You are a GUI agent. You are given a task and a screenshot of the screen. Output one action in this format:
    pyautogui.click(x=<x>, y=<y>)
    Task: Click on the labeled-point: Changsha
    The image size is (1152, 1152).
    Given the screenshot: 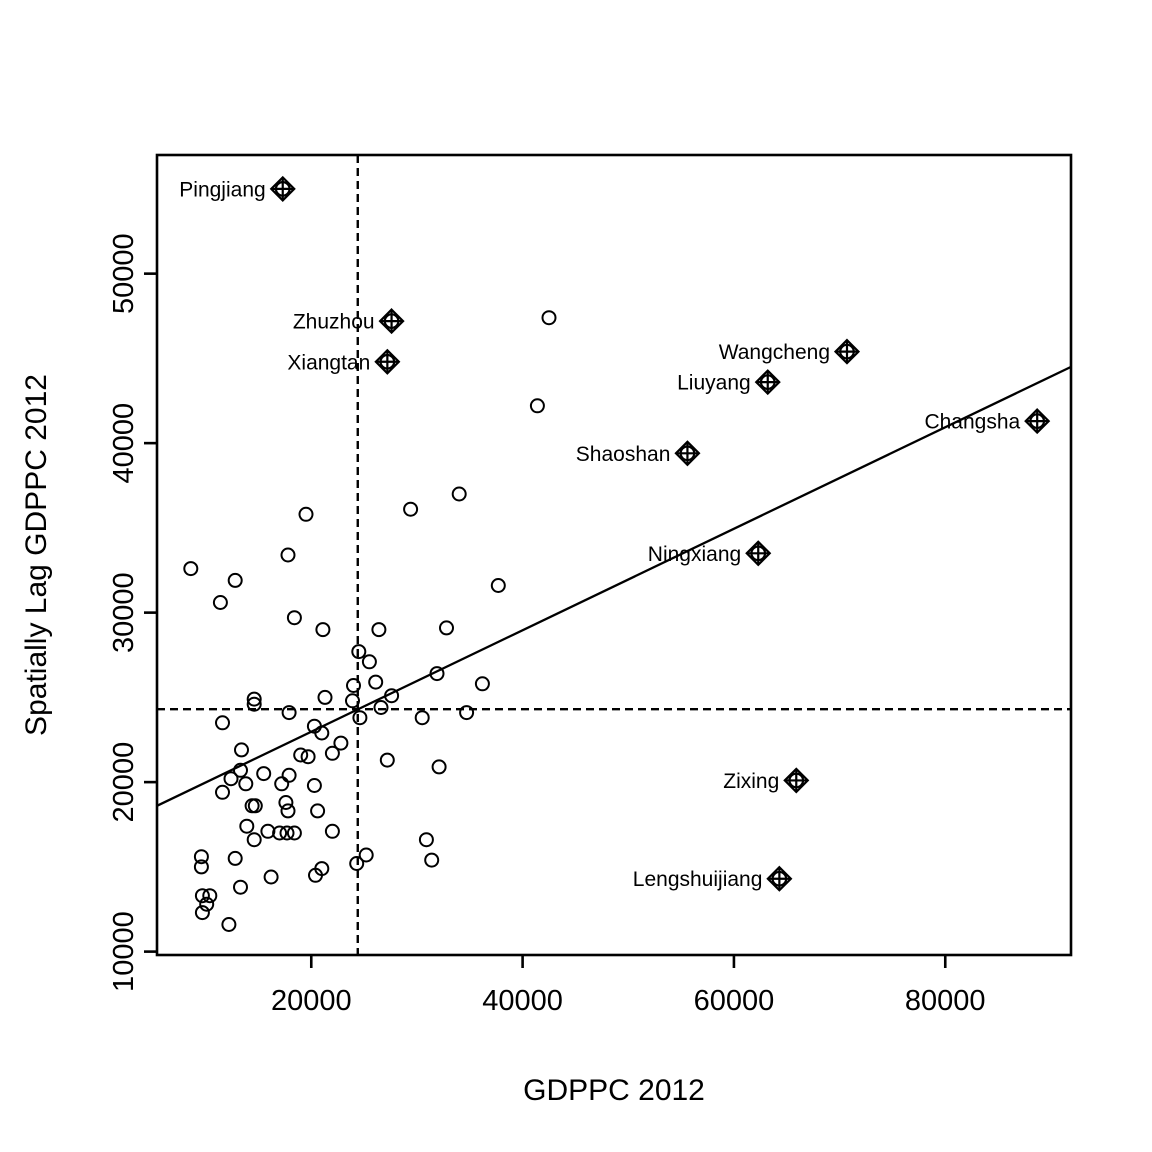 What is the action you would take?
    pyautogui.click(x=987, y=421)
    